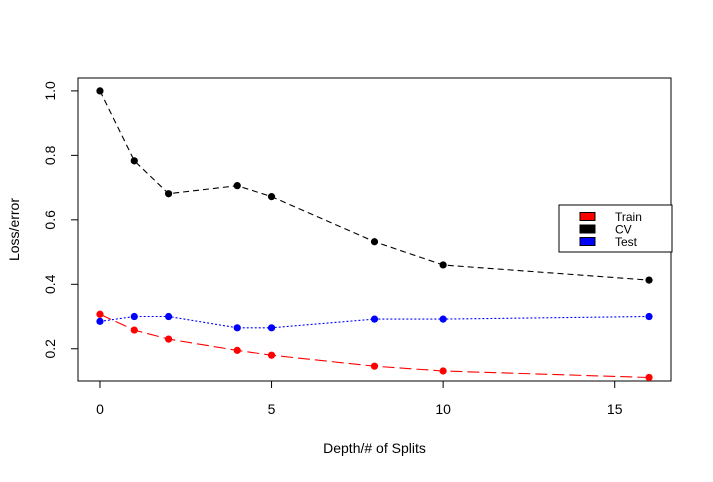 This screenshot has height=482, width=713. Describe the element at coordinates (50, 155) in the screenshot. I see `y-tick-label: 0.8` at that location.